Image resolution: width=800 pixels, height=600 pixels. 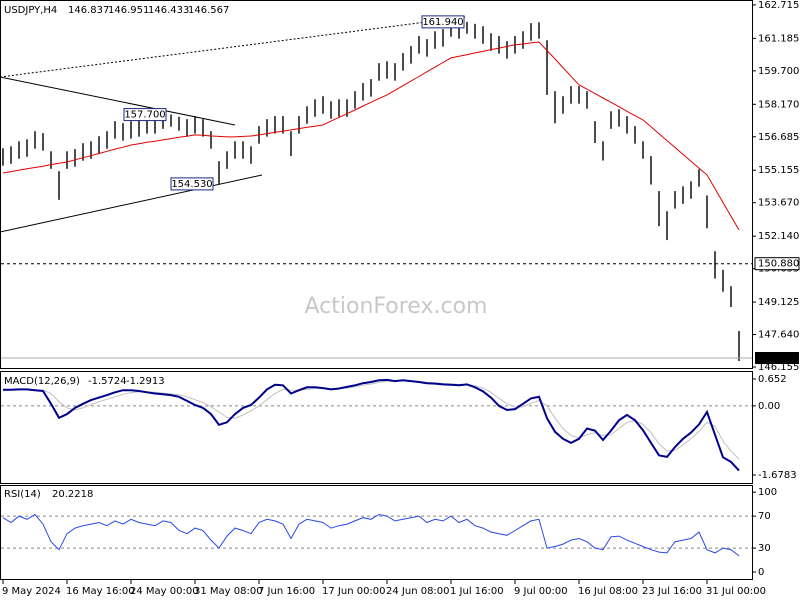 I want to click on annotation: 157.700, so click(x=144, y=115).